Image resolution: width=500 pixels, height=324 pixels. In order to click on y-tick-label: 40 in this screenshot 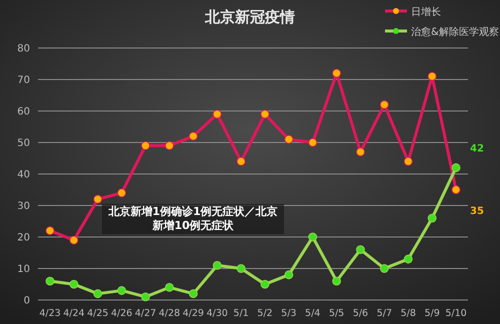, I will do `click(23, 175)`.